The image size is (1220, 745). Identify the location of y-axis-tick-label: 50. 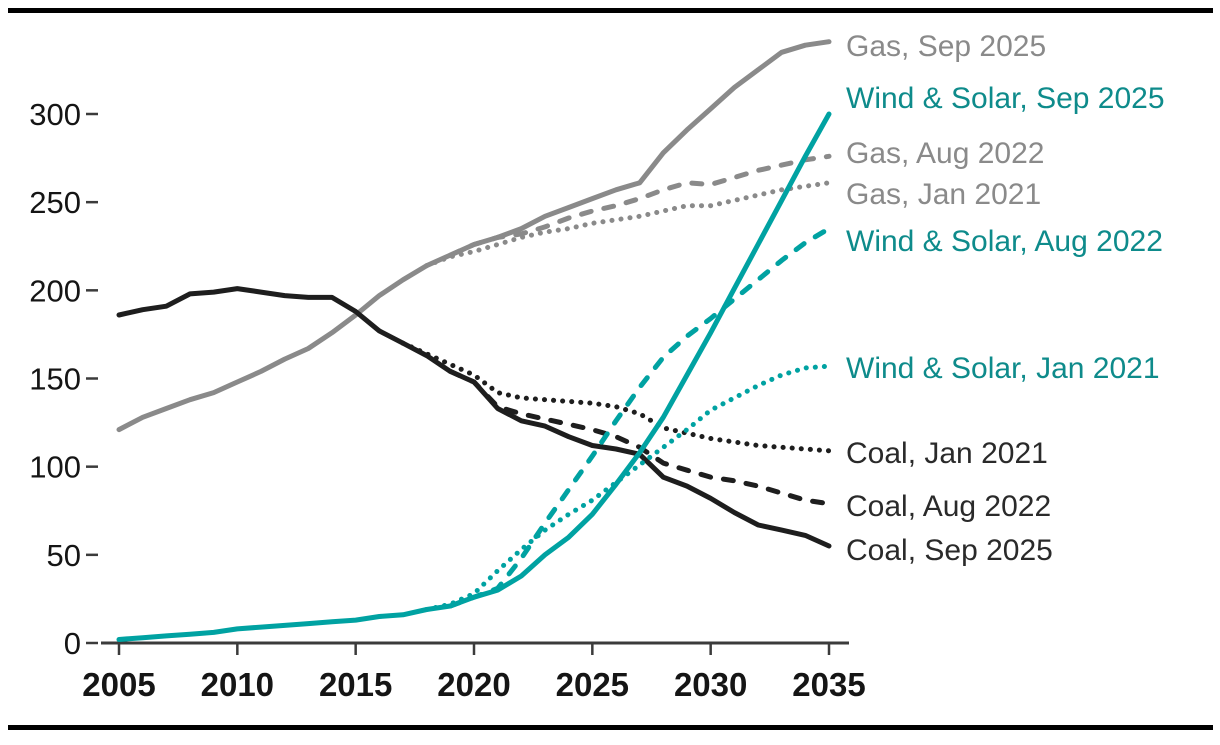
(64, 555).